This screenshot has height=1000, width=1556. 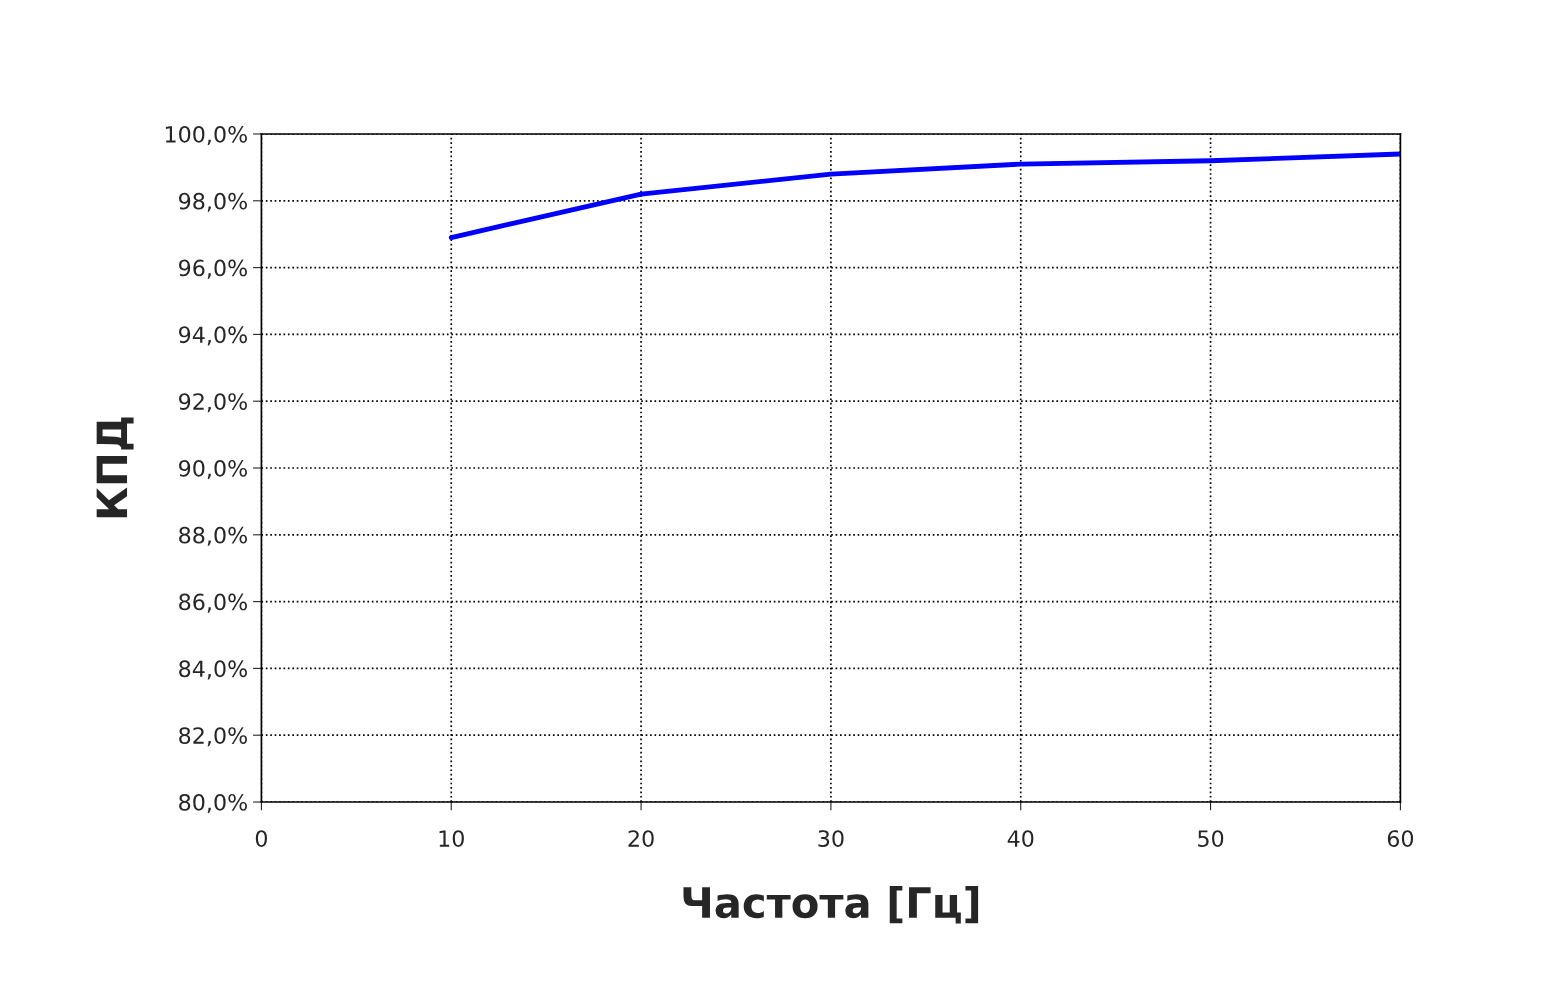 I want to click on y-tick-label: 88,0%, so click(x=213, y=536).